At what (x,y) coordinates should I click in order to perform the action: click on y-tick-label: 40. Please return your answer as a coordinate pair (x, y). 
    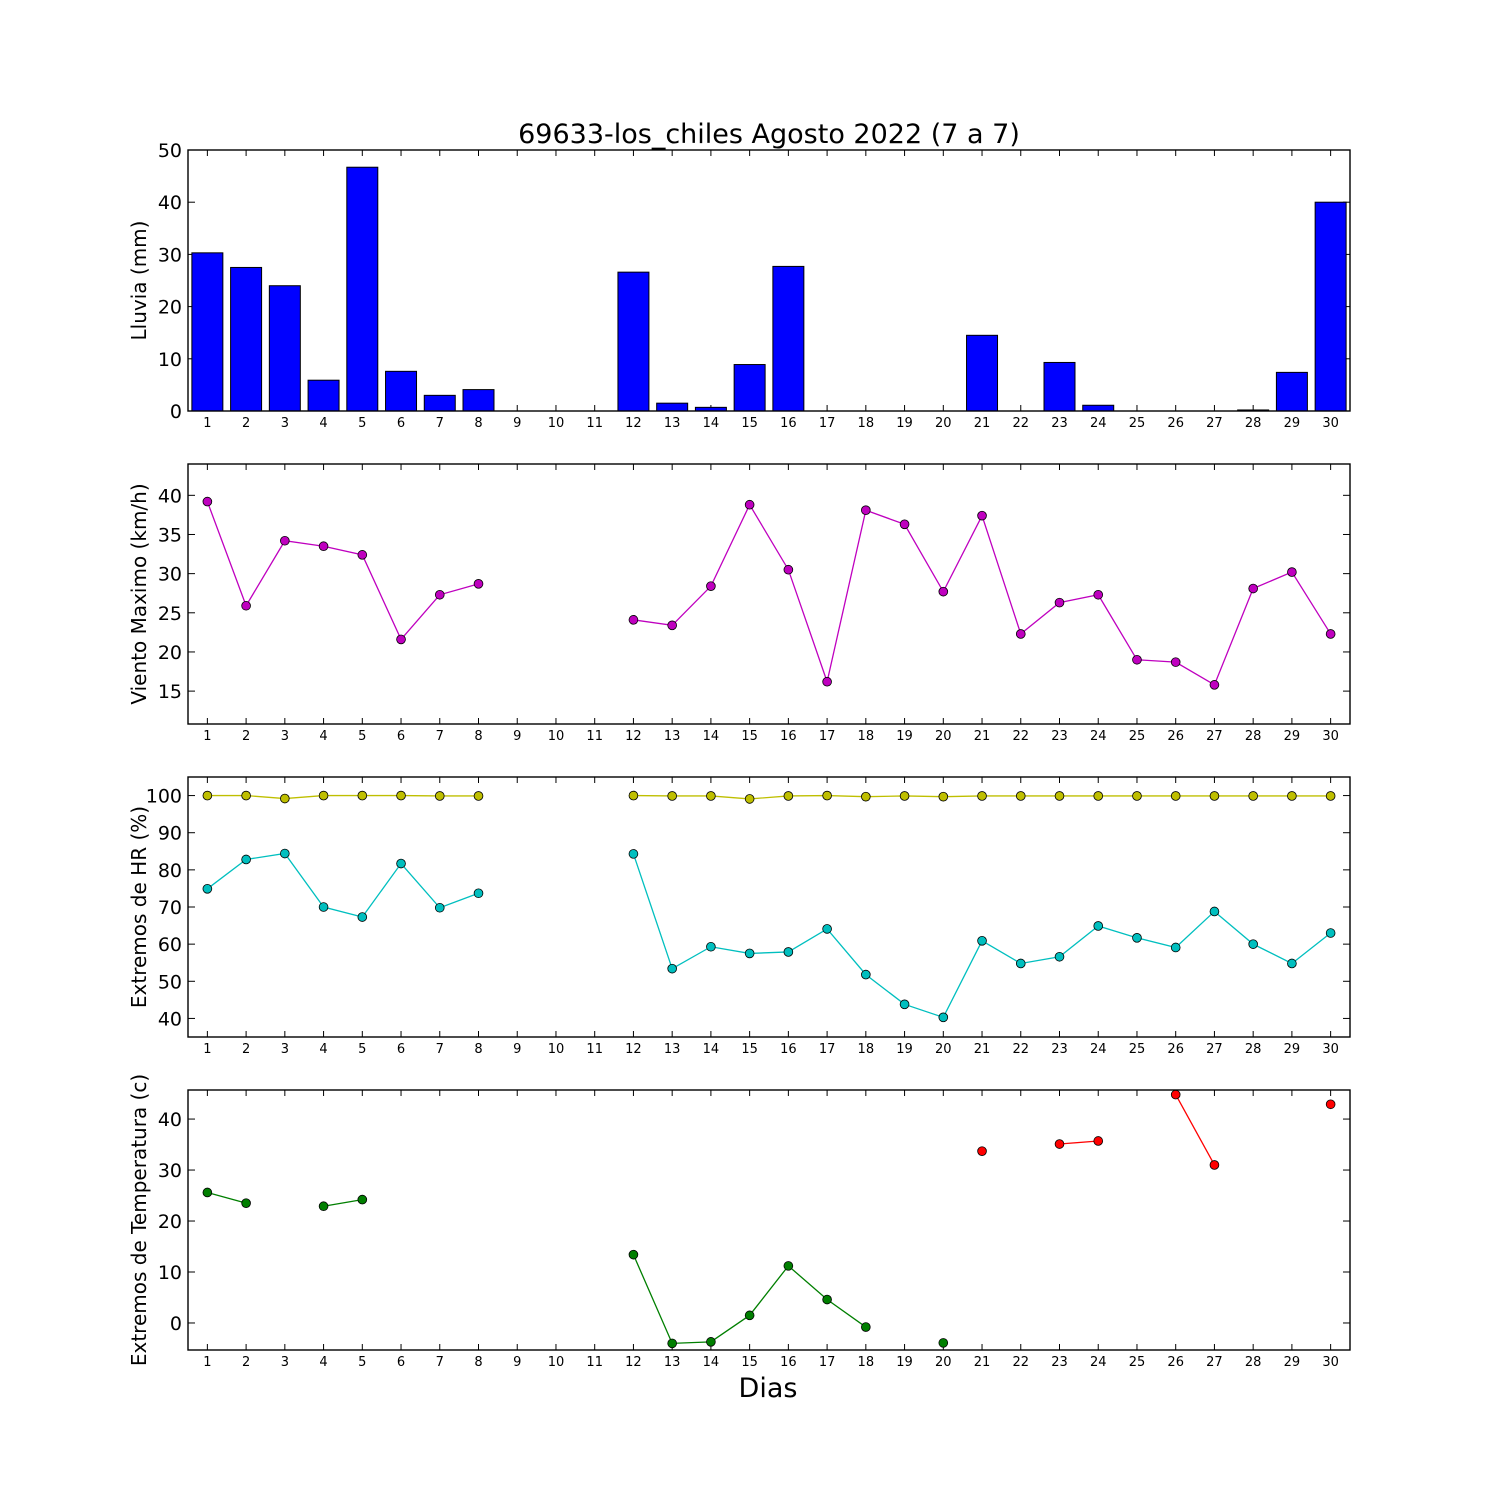
    Looking at the image, I should click on (170, 1120).